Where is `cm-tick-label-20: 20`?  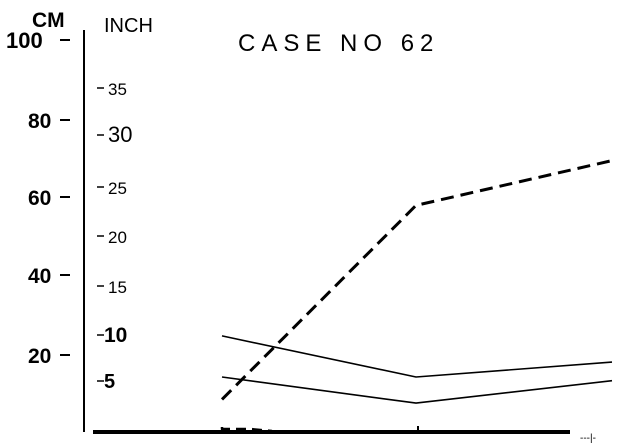
cm-tick-label-20: 20 is located at coordinates (39, 356).